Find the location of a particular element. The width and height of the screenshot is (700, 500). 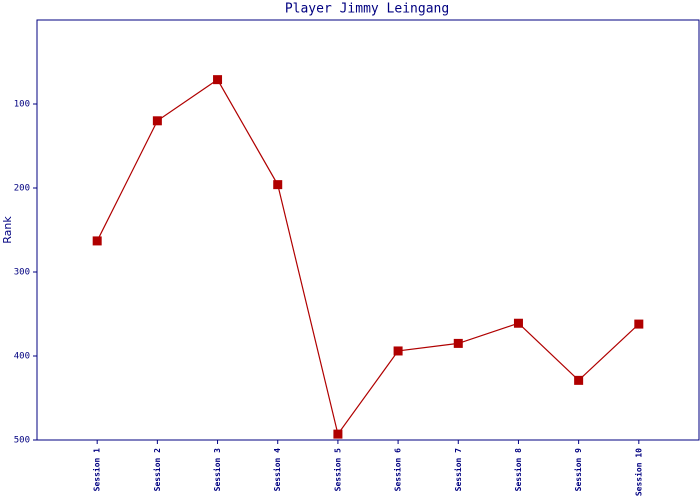

y-tick-label: 500 is located at coordinates (22, 441).